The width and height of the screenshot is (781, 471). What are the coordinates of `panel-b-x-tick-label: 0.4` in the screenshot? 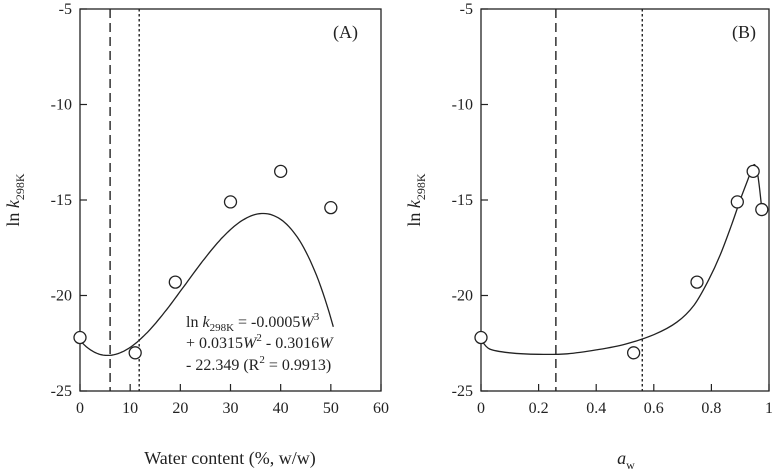 It's located at (596, 408).